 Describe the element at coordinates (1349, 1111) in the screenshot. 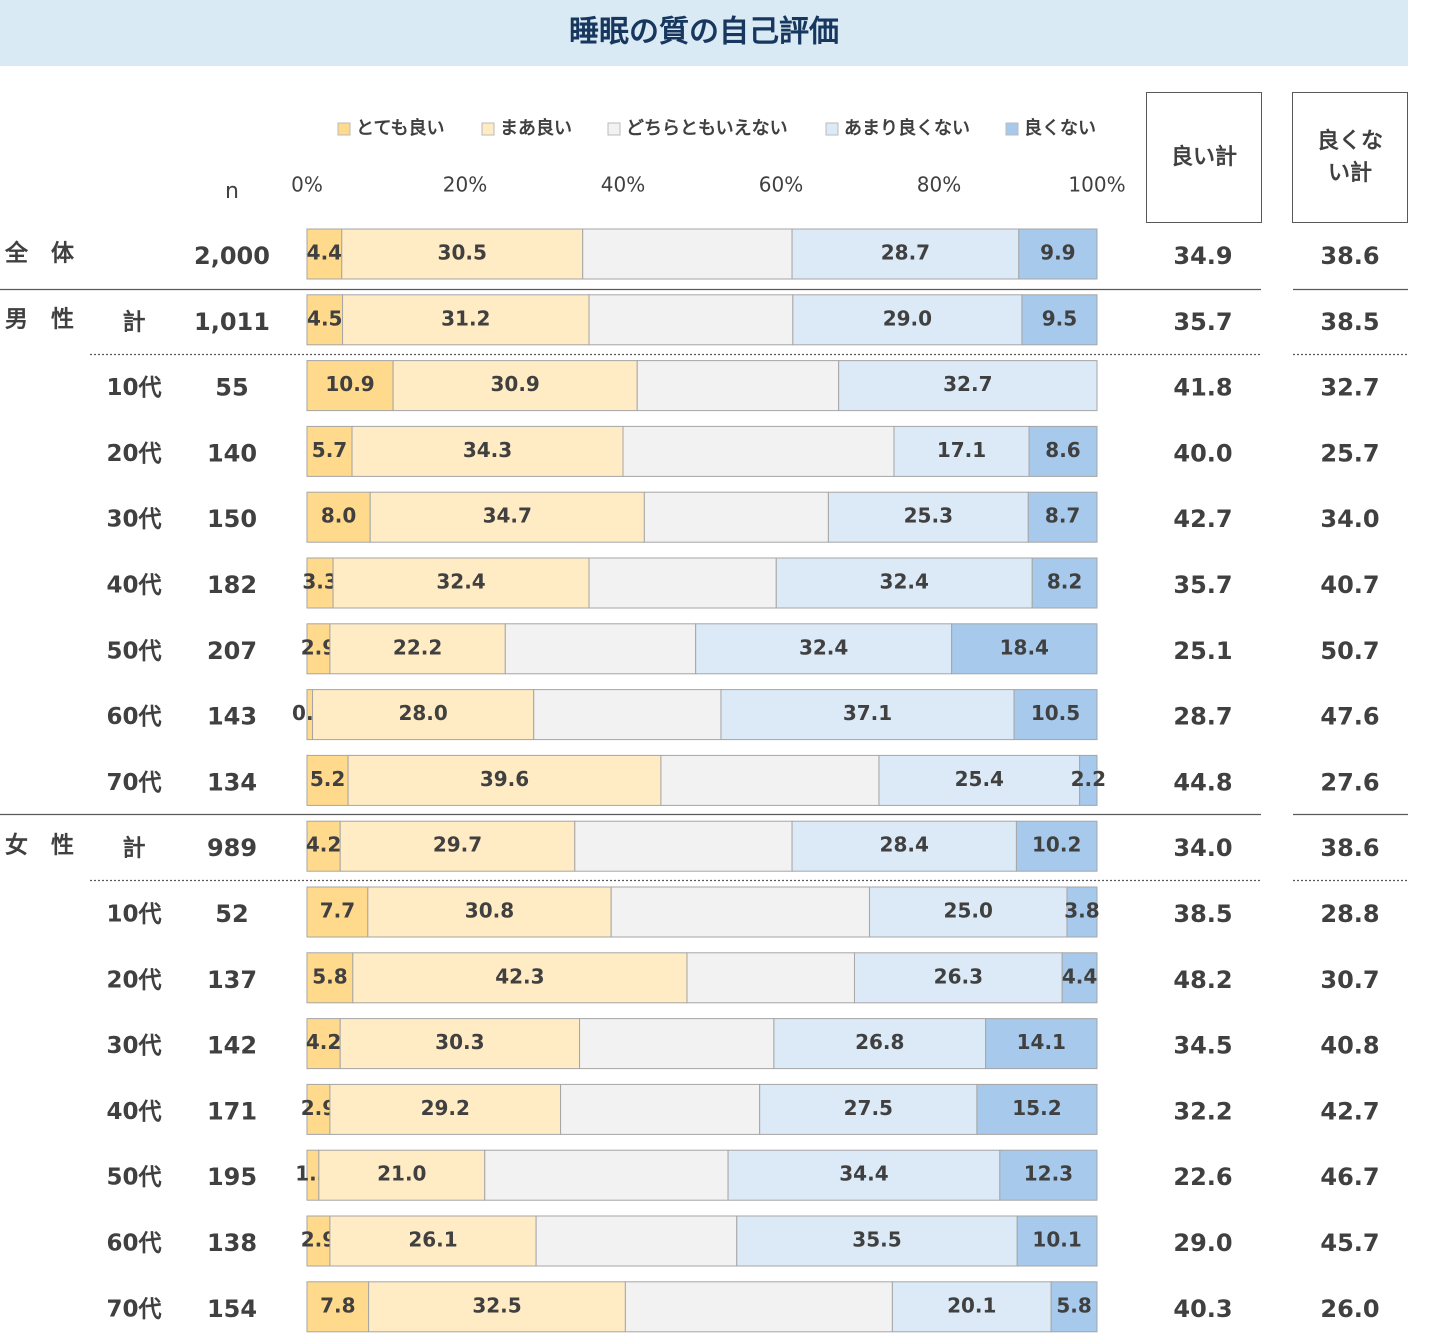

I see `bad-total: 42.7` at that location.